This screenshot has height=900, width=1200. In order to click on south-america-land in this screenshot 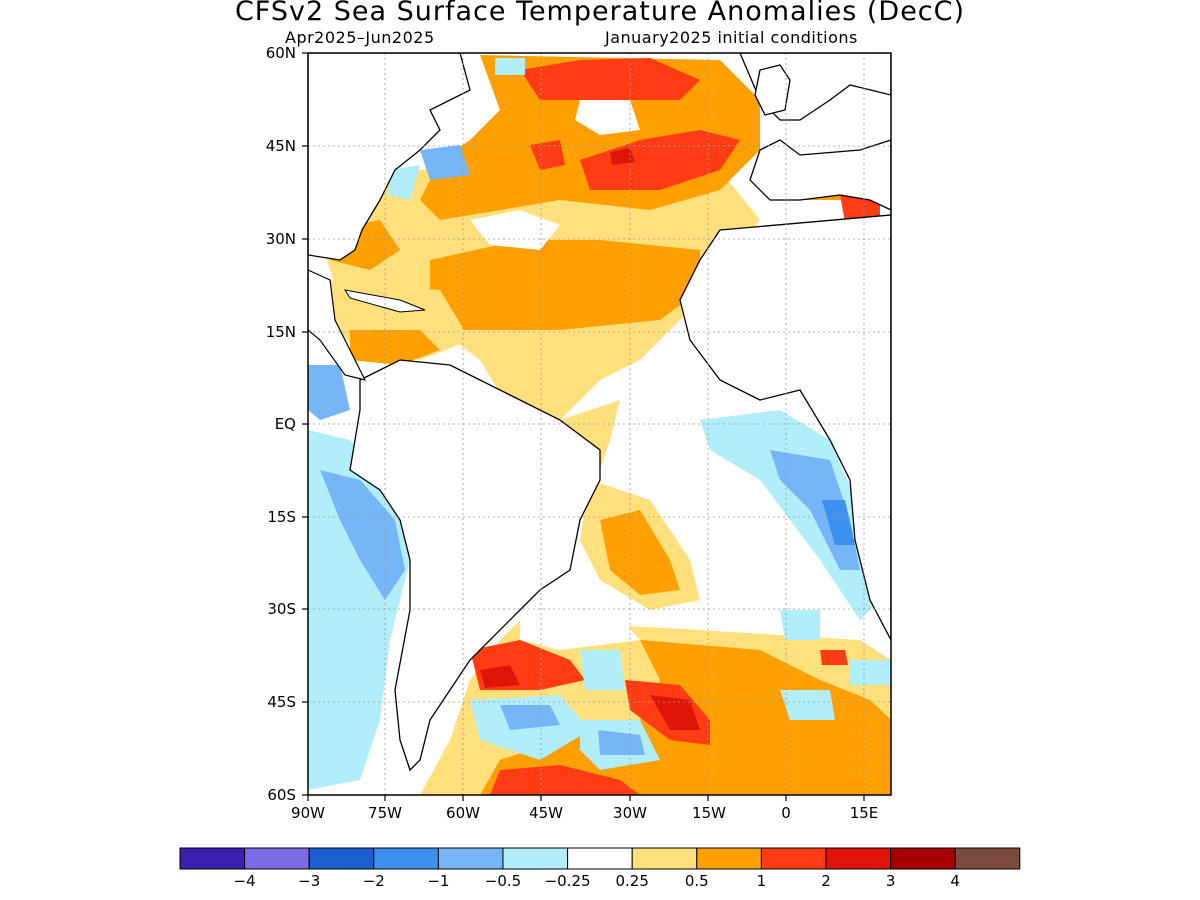, I will do `click(475, 565)`.